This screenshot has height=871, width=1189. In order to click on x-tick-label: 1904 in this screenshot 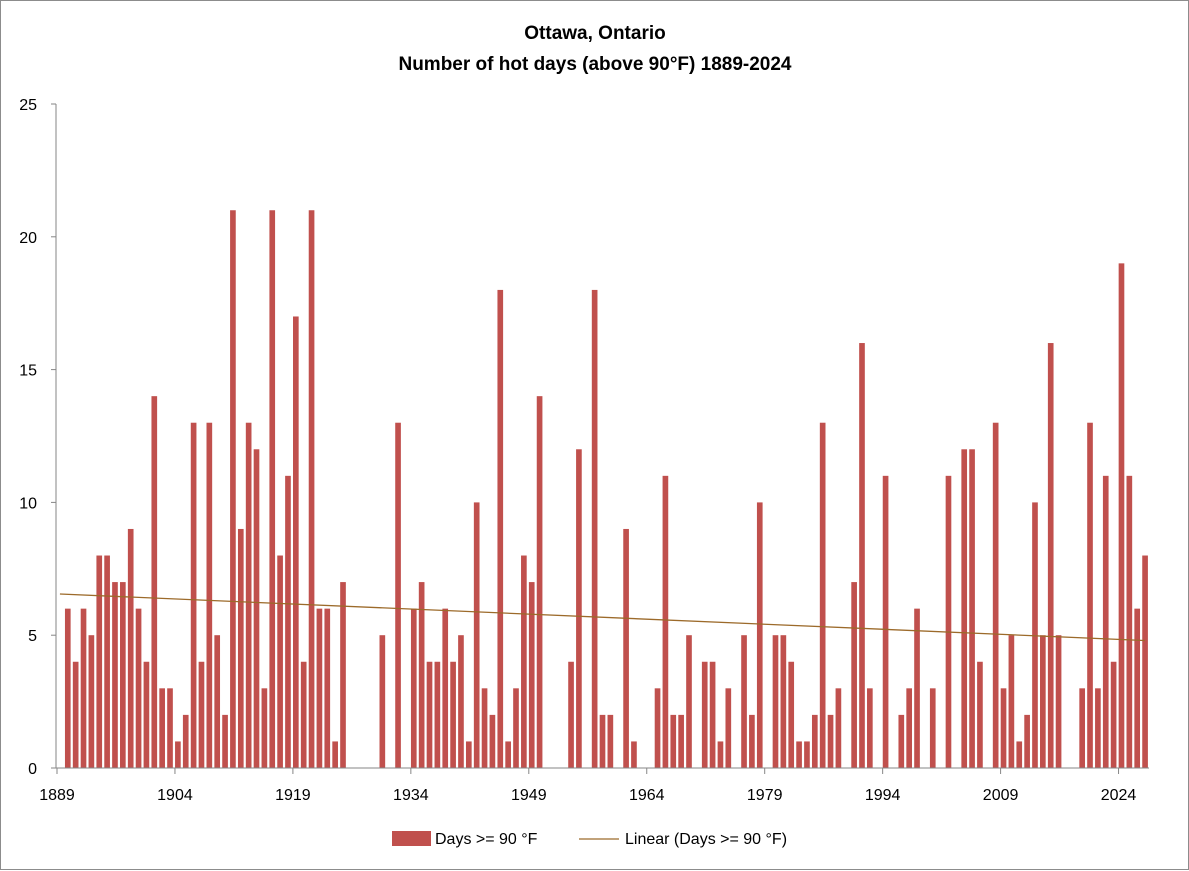, I will do `click(175, 795)`.